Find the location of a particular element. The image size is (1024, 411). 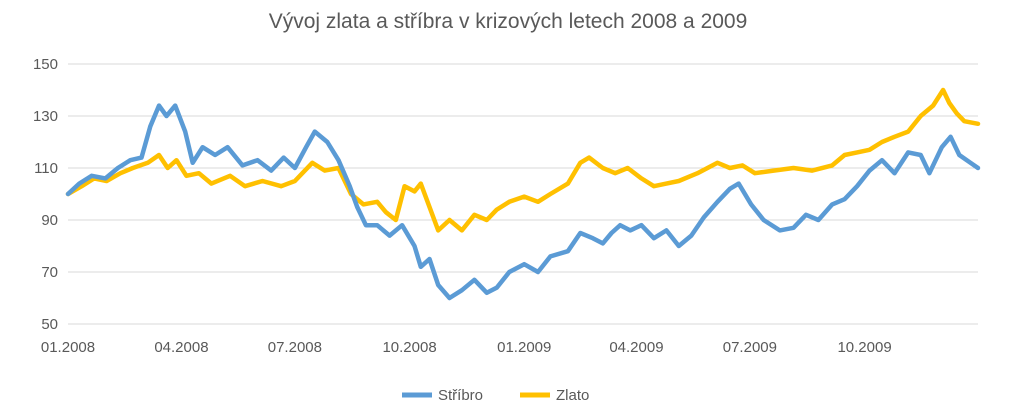

legend-label: Zlato is located at coordinates (572, 395).